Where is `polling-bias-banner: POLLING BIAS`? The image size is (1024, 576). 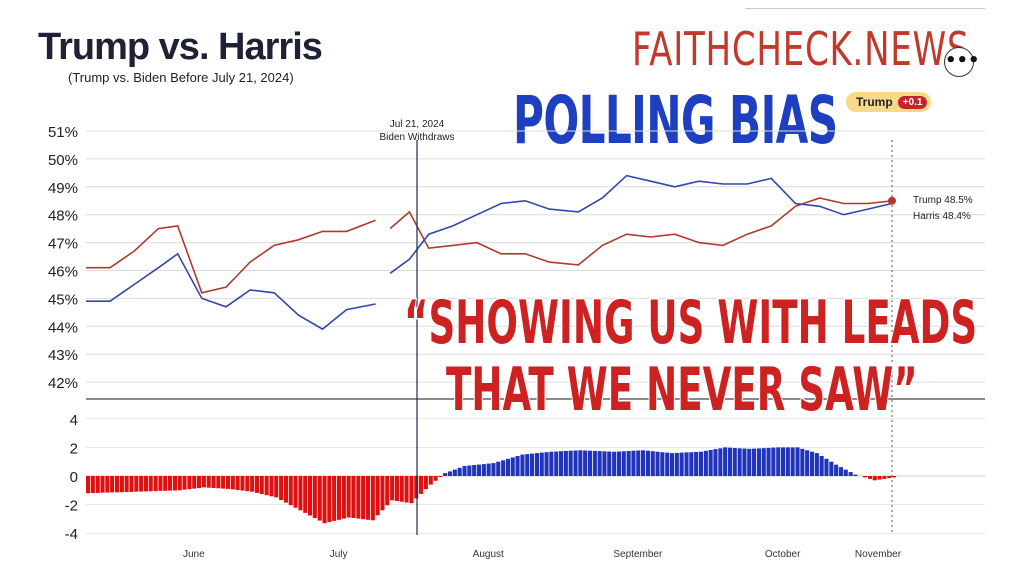
polling-bias-banner: POLLING BIAS is located at coordinates (675, 120).